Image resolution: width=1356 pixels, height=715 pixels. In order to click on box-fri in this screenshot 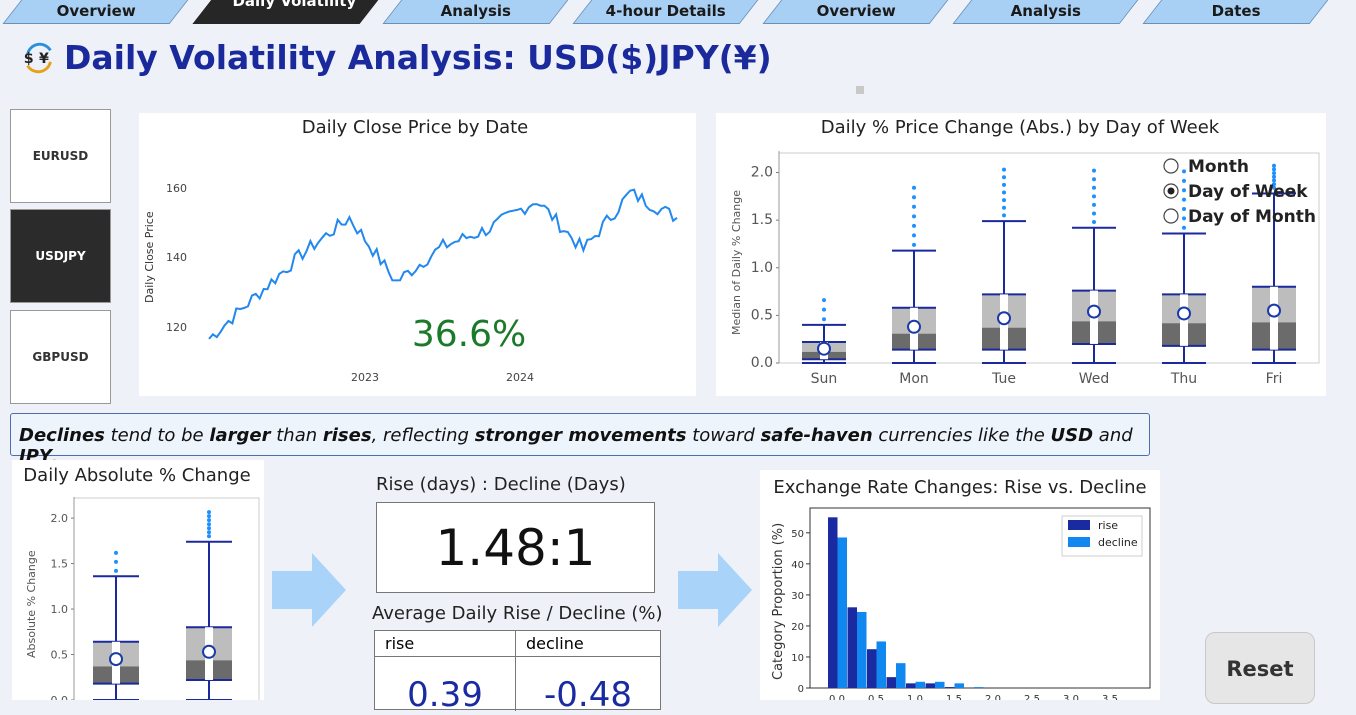, I will do `click(1274, 263)`.